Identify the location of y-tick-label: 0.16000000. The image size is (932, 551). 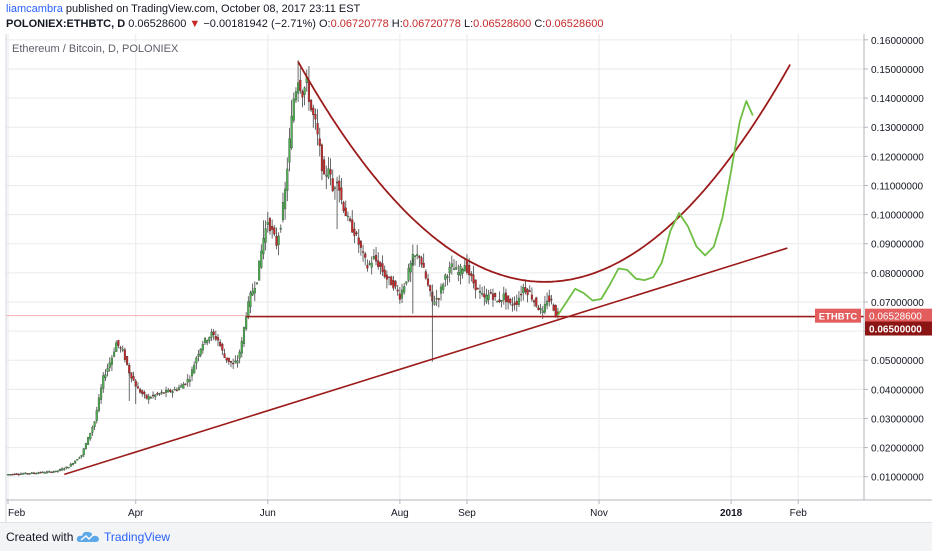
(897, 41).